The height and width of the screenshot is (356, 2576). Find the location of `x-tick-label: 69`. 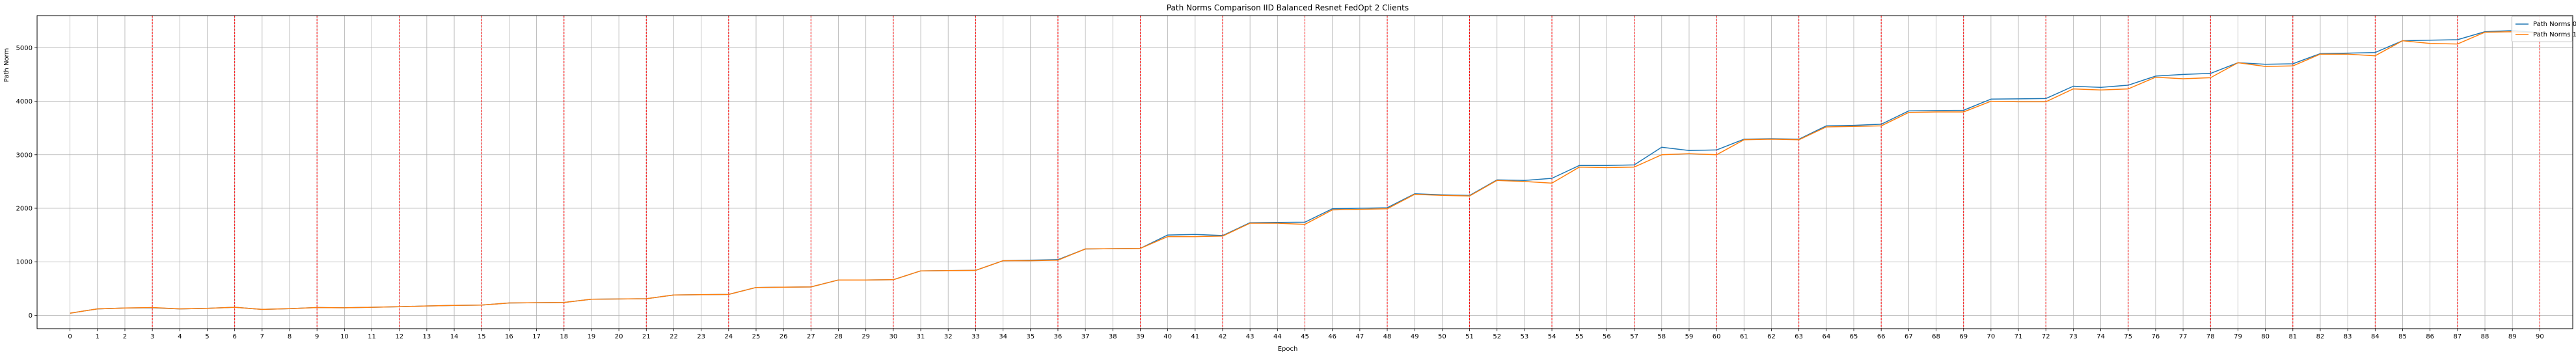

x-tick-label: 69 is located at coordinates (1963, 336).